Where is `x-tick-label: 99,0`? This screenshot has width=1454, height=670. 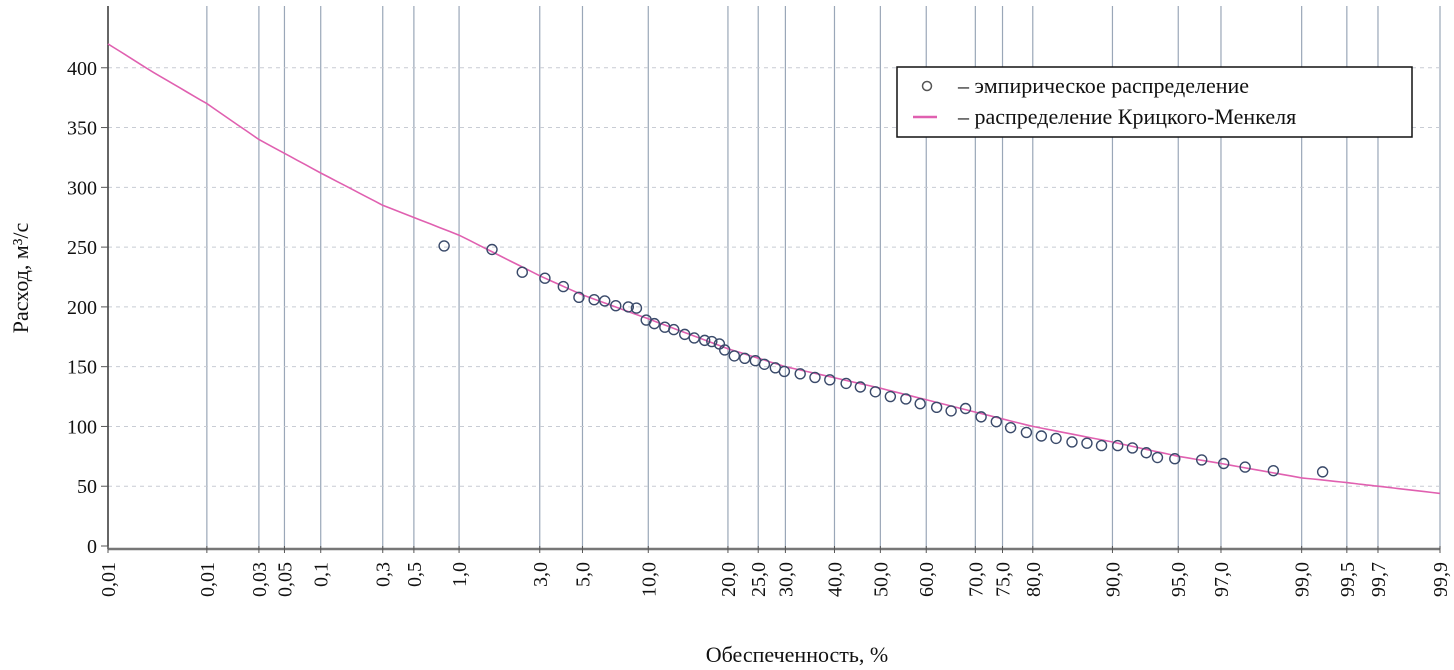
x-tick-label: 99,0 is located at coordinates (1303, 579).